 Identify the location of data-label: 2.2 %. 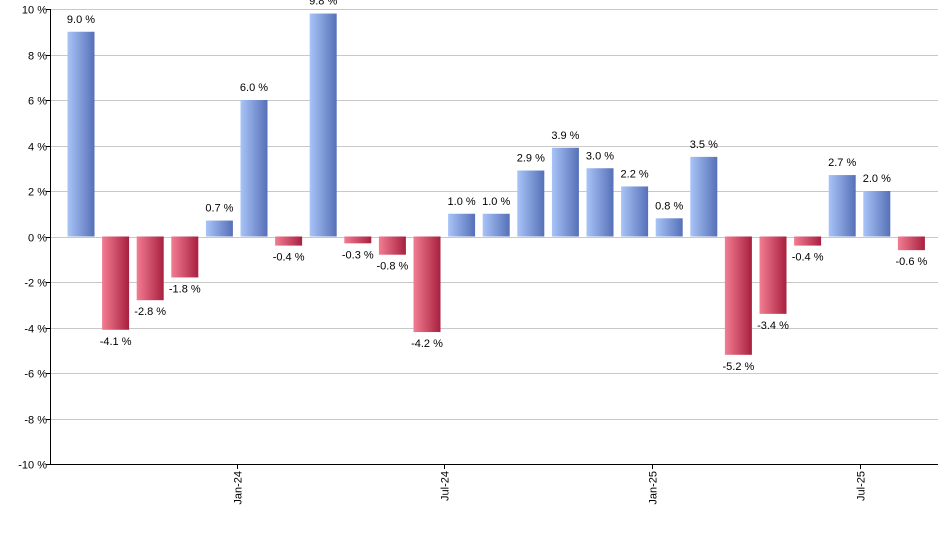
(635, 174).